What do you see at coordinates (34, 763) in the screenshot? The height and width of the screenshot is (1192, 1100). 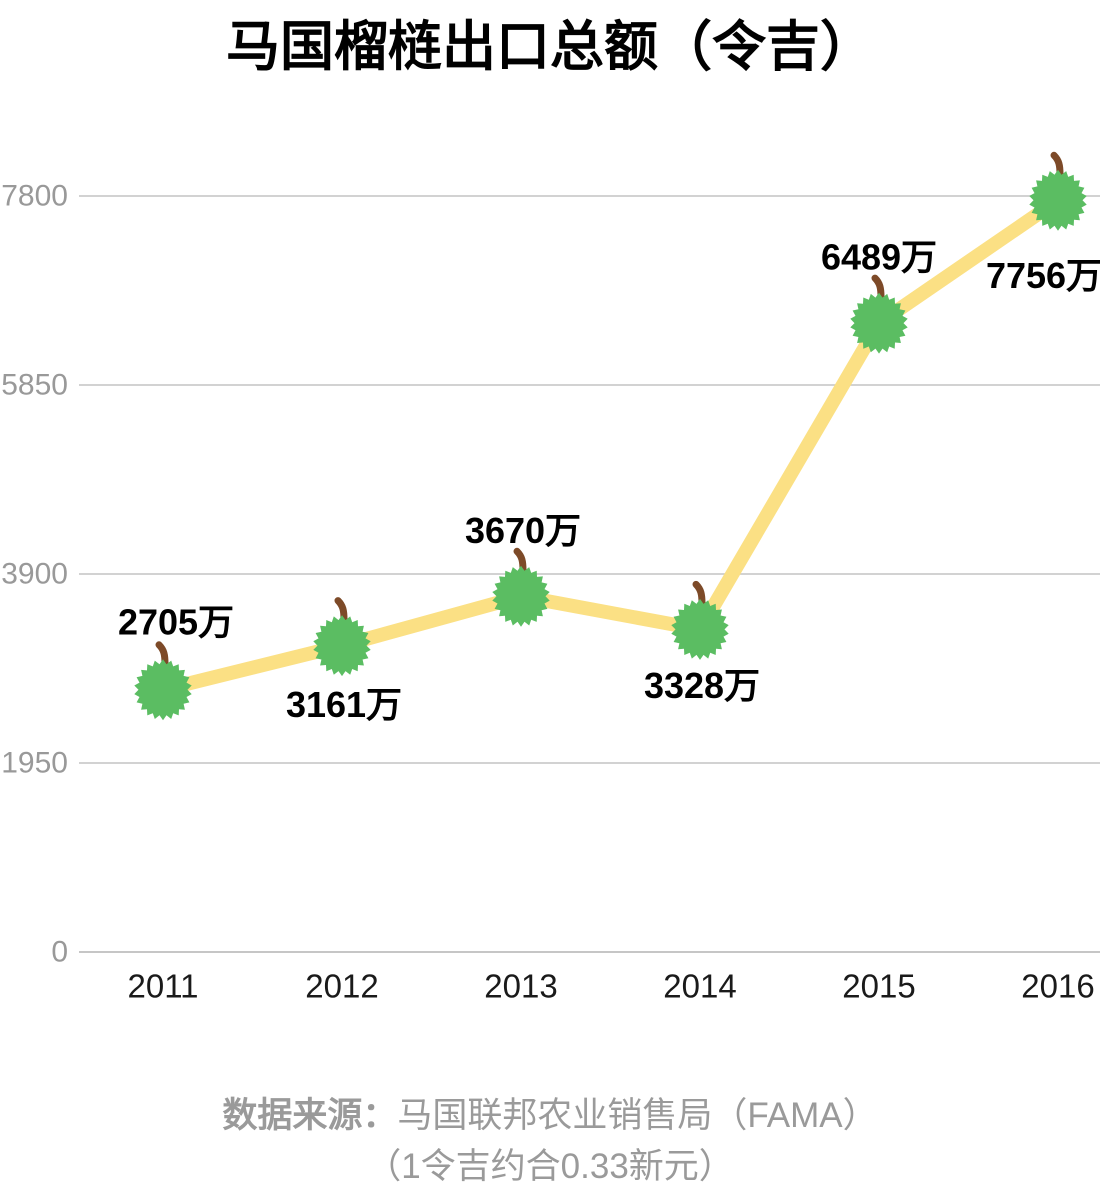 I see `y-tick-label: 1950` at bounding box center [34, 763].